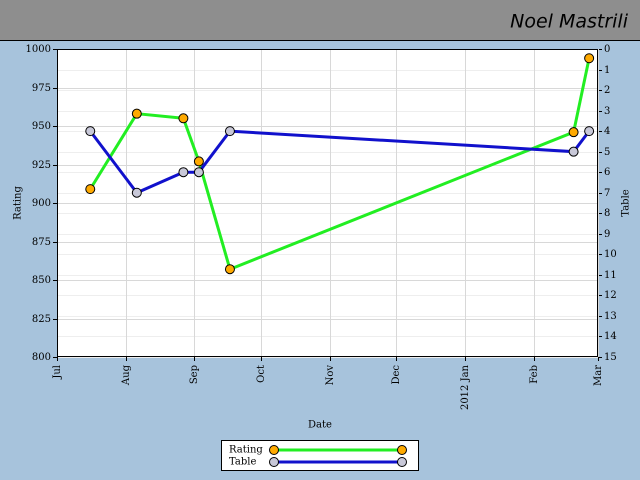  Describe the element at coordinates (607, 131) in the screenshot. I see `y2-tick-label: 4` at that location.